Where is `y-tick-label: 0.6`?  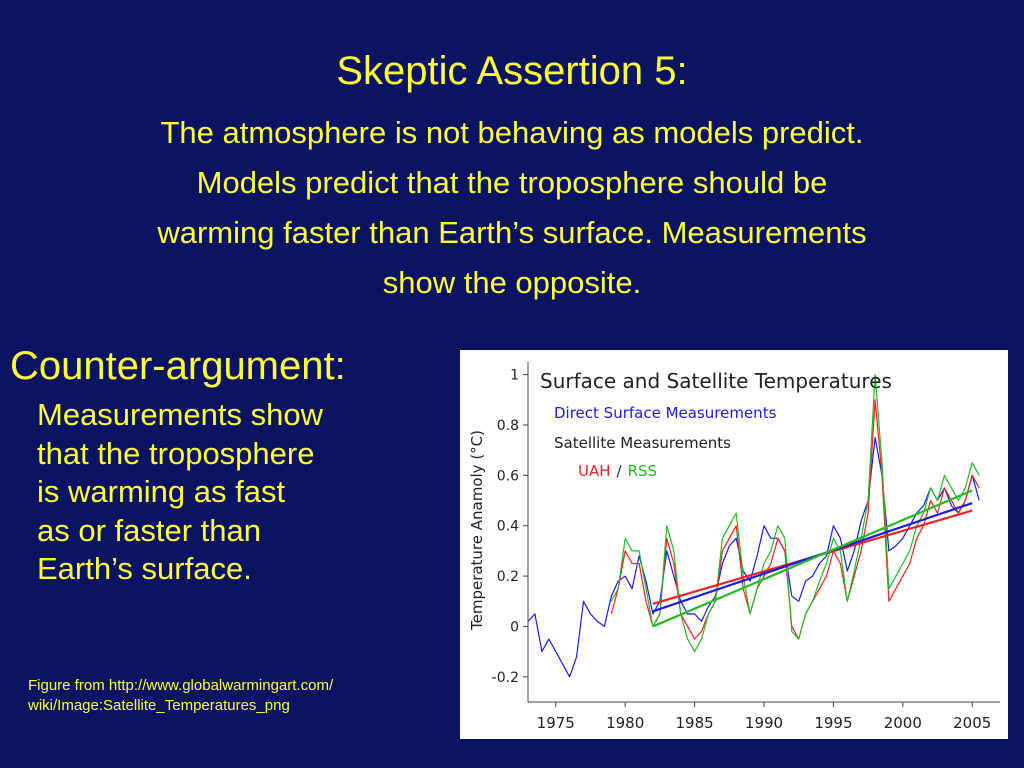 y-tick-label: 0.6 is located at coordinates (508, 476).